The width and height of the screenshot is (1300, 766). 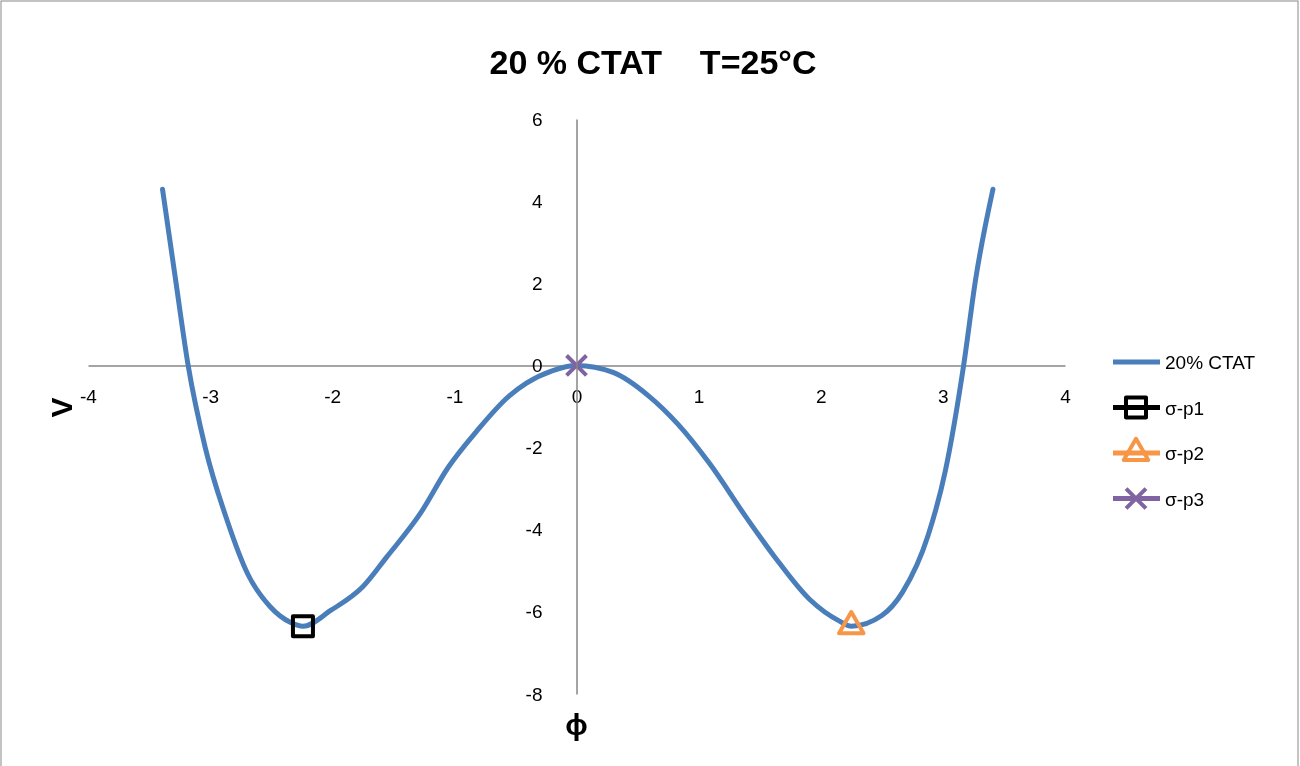 I want to click on x-tick-label: 4, so click(x=1066, y=396).